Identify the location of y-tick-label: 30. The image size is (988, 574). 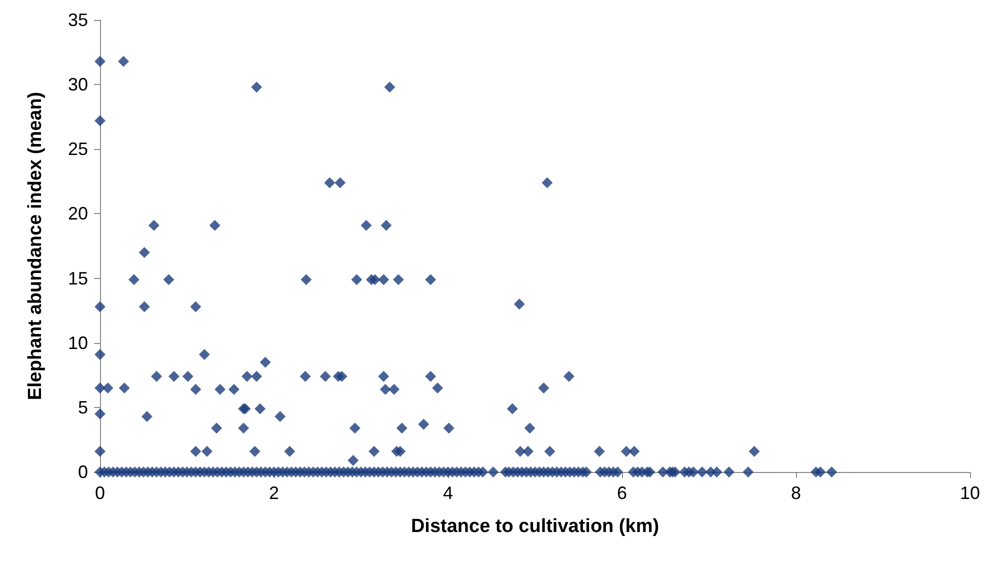
(78, 84).